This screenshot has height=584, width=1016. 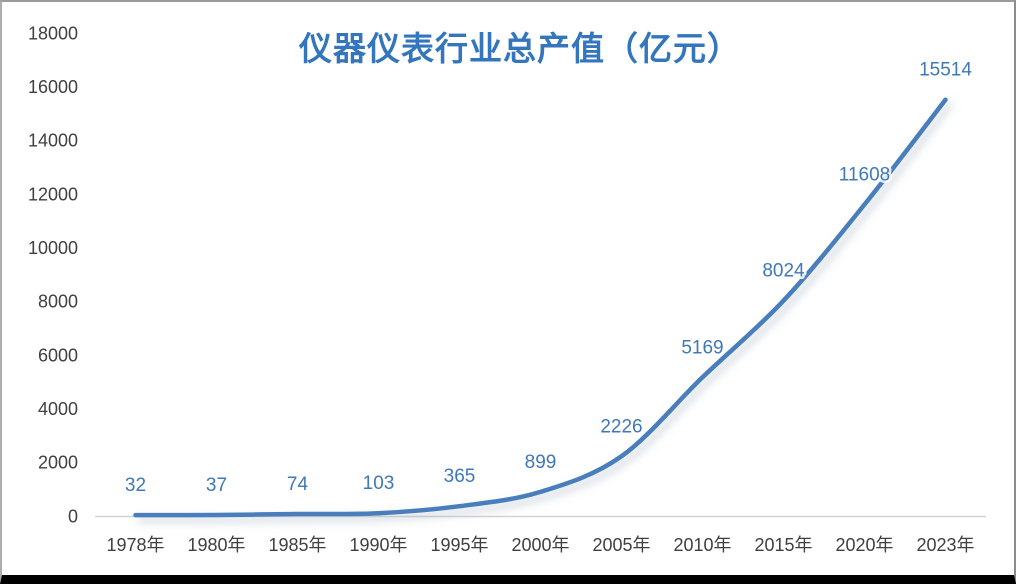 I want to click on x-tick-label: 1990年, so click(x=378, y=545).